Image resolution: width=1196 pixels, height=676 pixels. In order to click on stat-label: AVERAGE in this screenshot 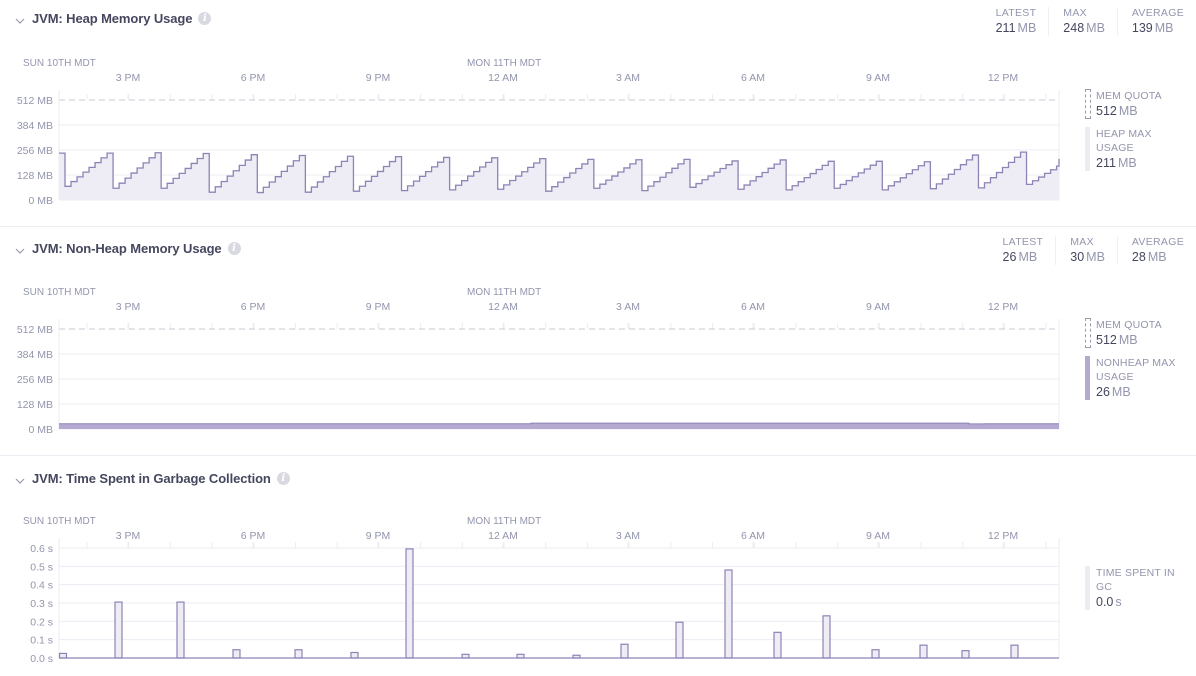, I will do `click(1157, 242)`.